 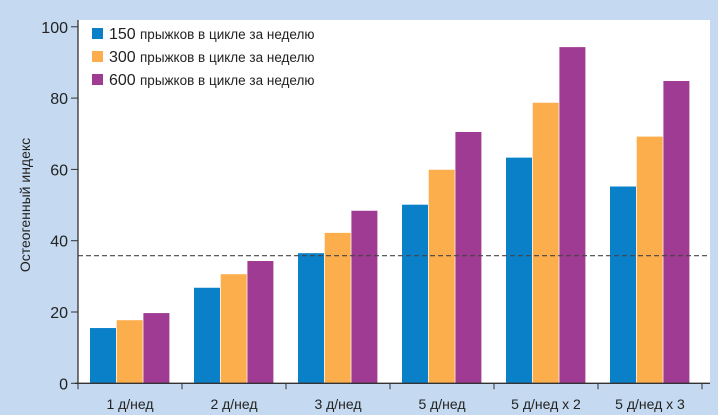 What do you see at coordinates (59, 242) in the screenshot?
I see `y-tick-label: 40` at bounding box center [59, 242].